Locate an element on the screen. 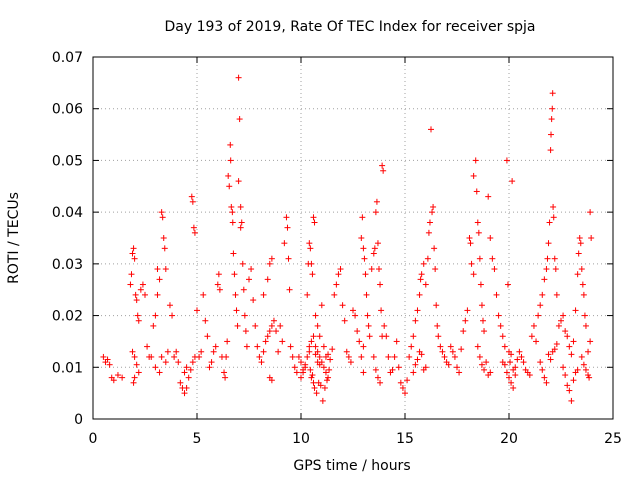 The width and height of the screenshot is (640, 480). y-tick-label: 0.05 is located at coordinates (67, 161).